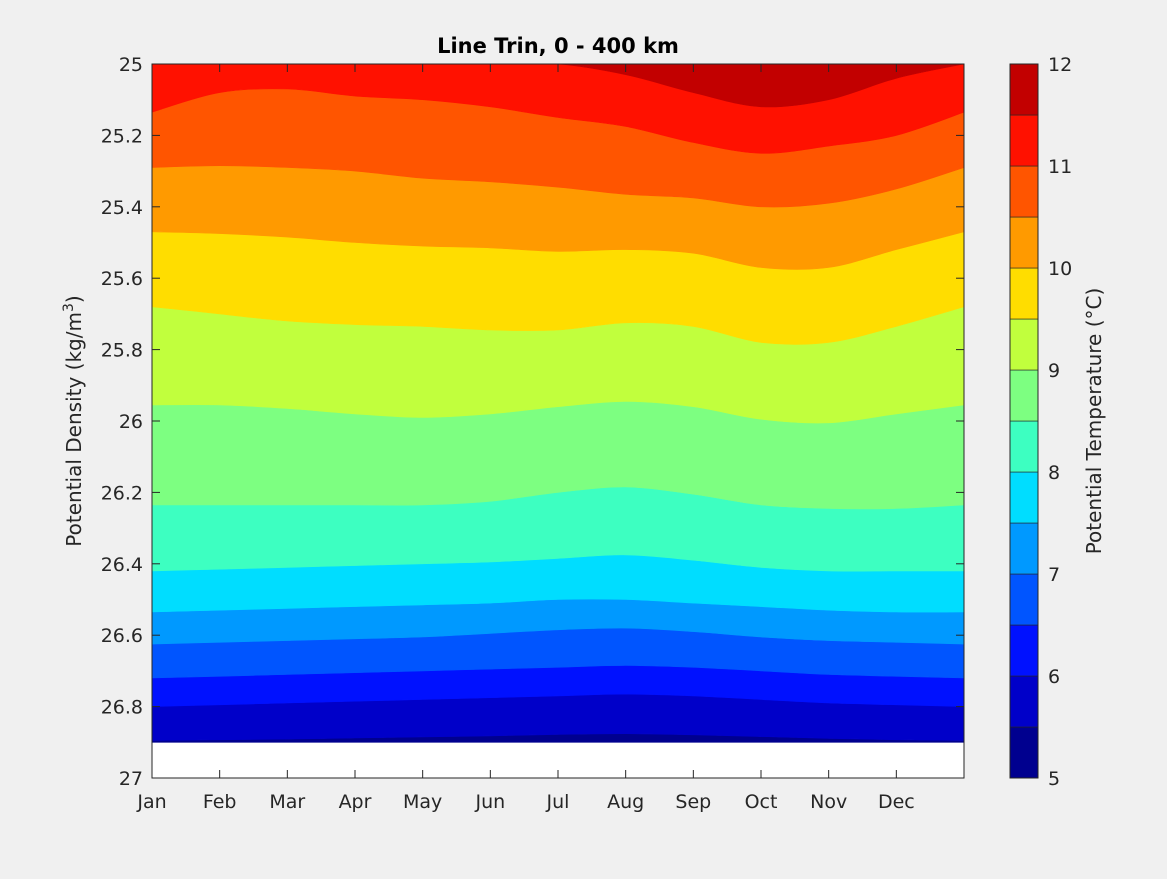  What do you see at coordinates (131, 422) in the screenshot?
I see `y-tick-label: 26` at bounding box center [131, 422].